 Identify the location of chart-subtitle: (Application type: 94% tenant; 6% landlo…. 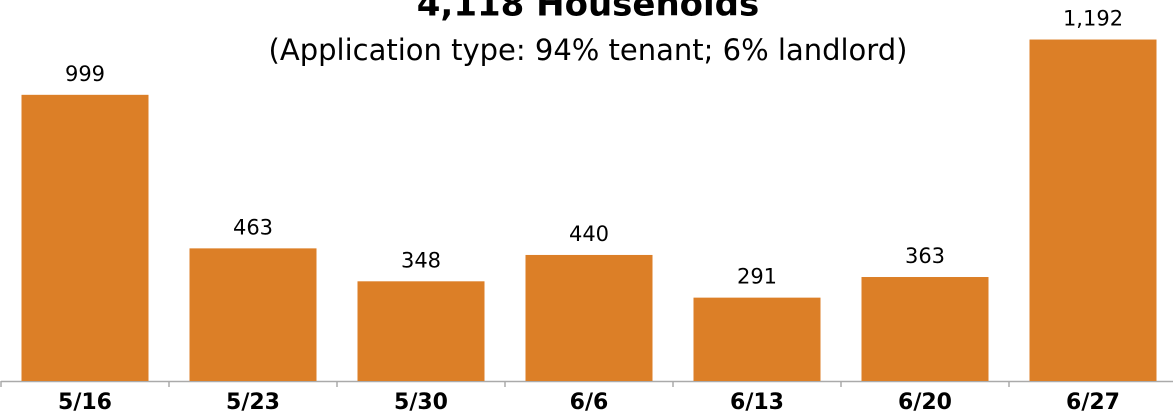
(588, 50).